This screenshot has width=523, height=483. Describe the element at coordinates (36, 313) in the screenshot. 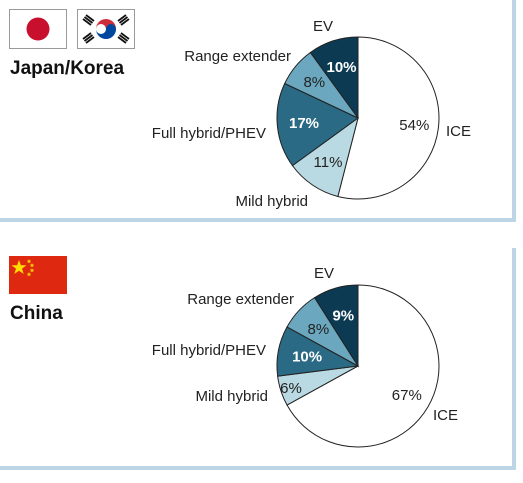

I see `region-title-china: China` at that location.